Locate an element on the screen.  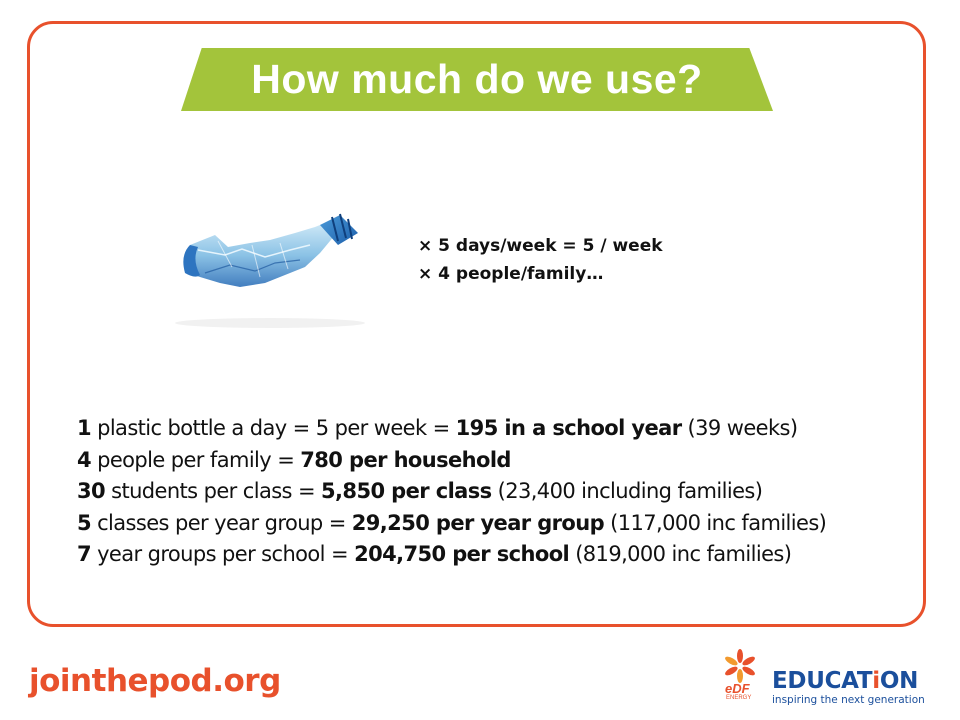
crushed-plastic-bottle-image is located at coordinates (270, 270).